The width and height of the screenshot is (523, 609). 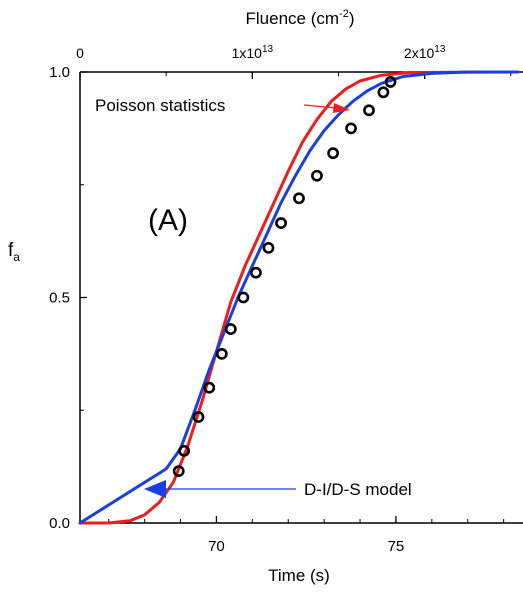 I want to click on left-axis: 0.0 0.5 1.0 fa, so click(x=47, y=298).